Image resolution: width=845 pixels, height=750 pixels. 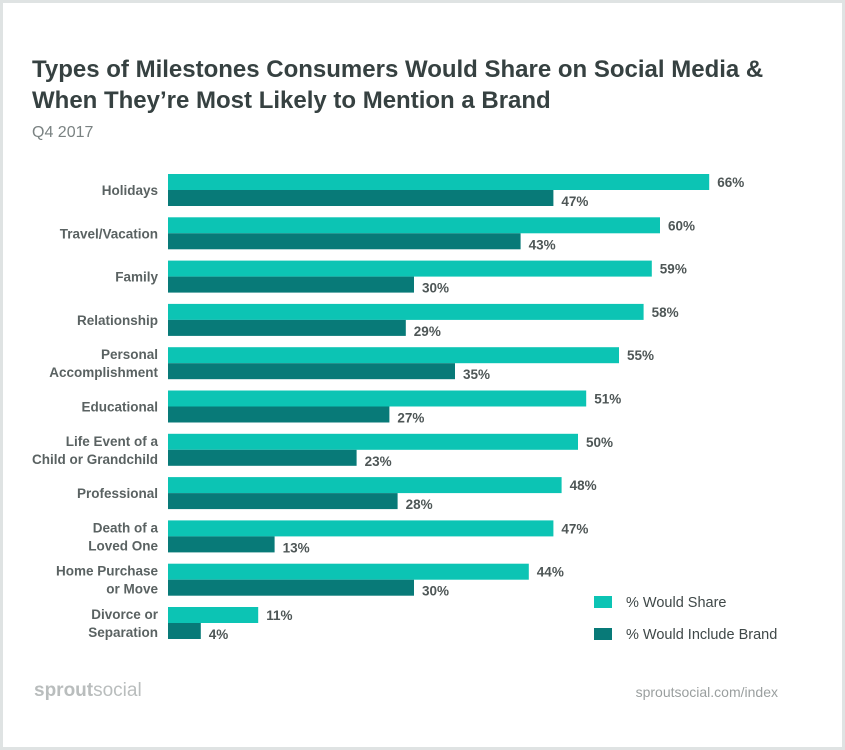 I want to click on category-group: Family 59% 30%, so click(x=401, y=278).